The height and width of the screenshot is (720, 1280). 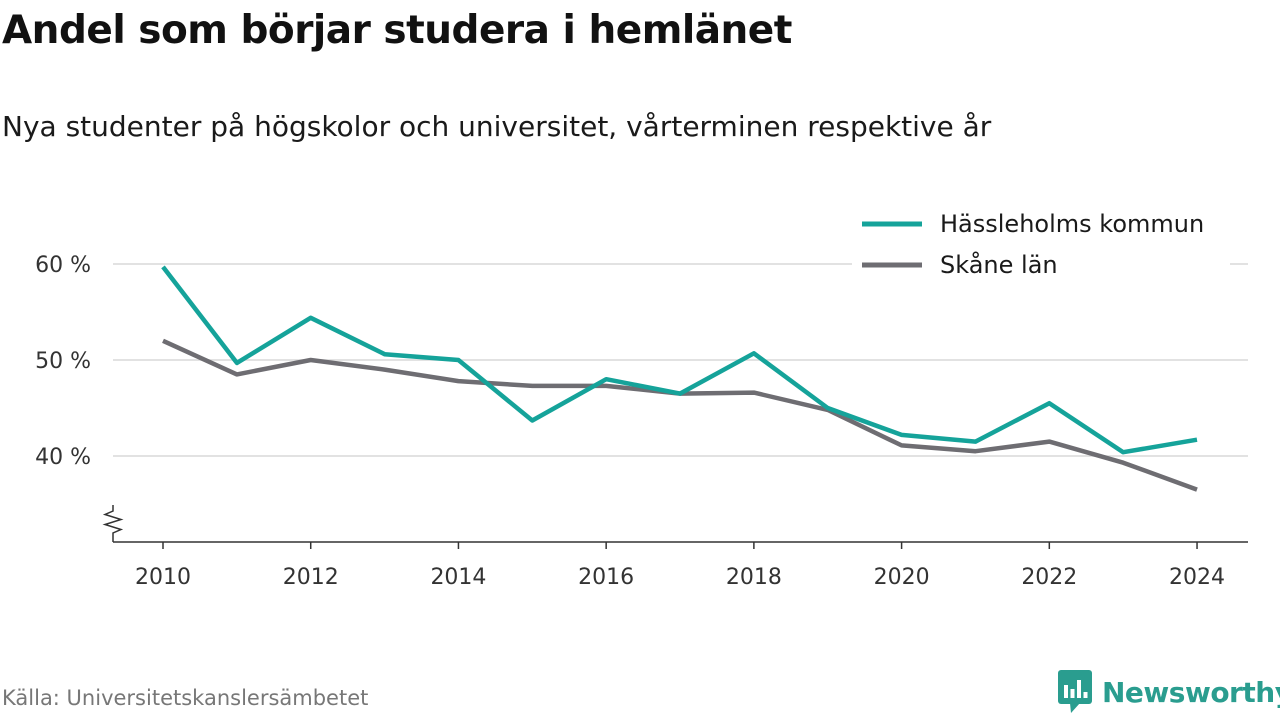 I want to click on bar-chart-speech-bubble-icon, so click(x=1075, y=691).